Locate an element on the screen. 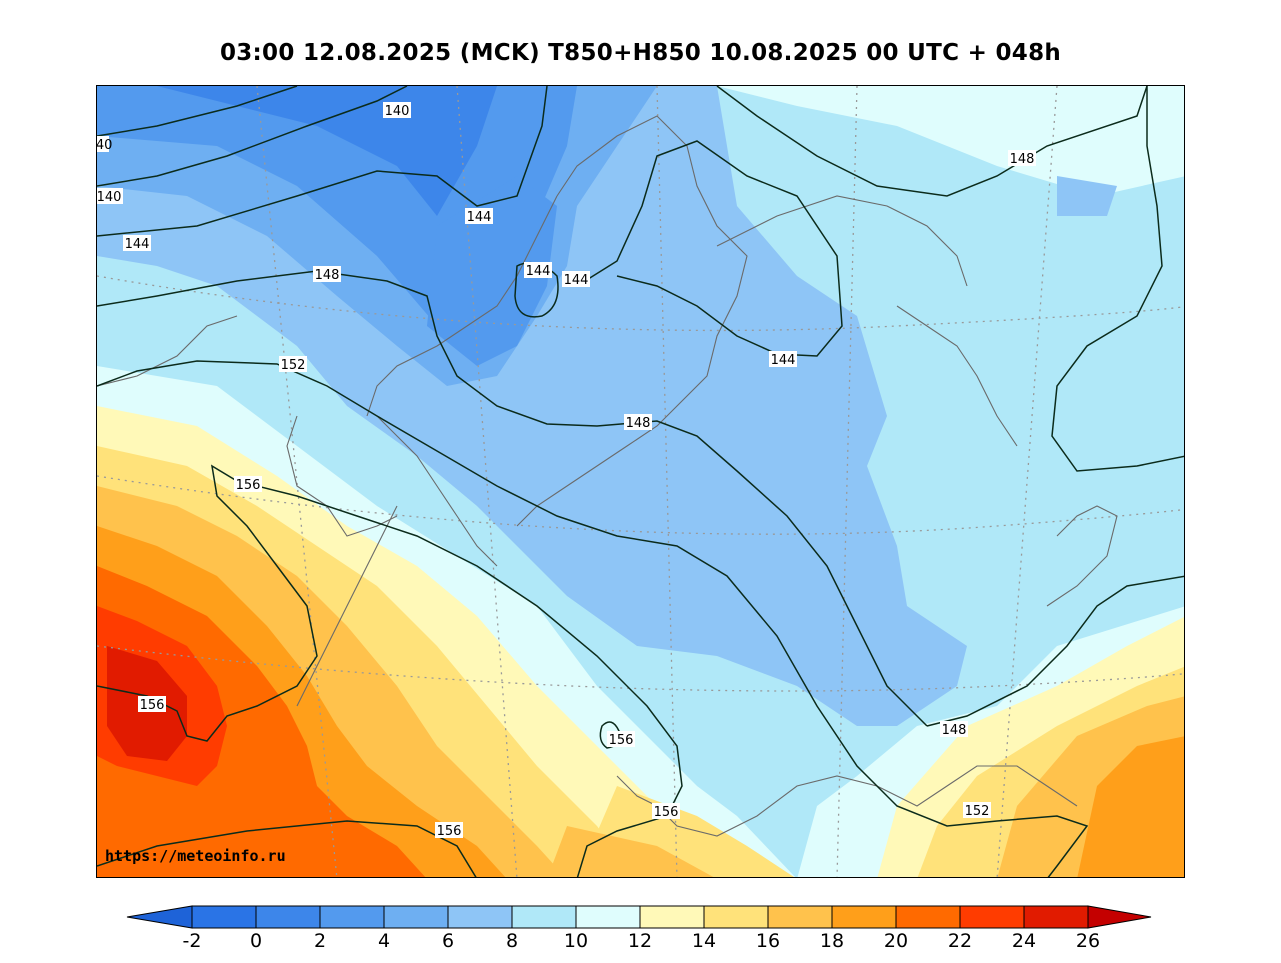 Image resolution: width=1281 pixels, height=963 pixels. colorbar-tick-label: 18 is located at coordinates (832, 941).